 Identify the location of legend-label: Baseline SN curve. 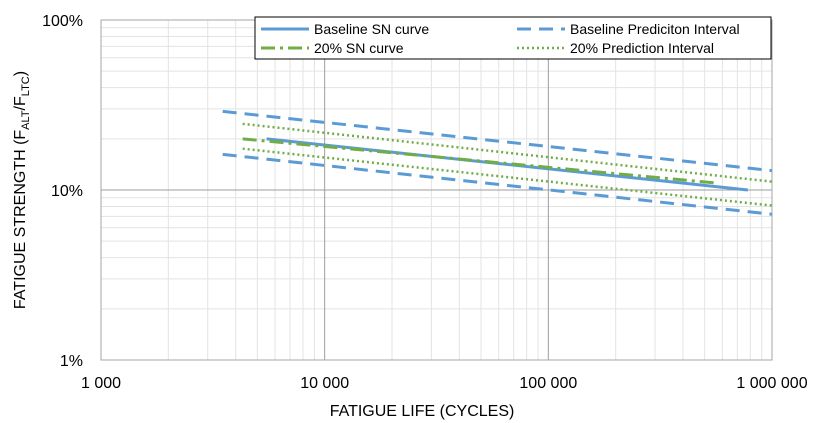
(371, 29).